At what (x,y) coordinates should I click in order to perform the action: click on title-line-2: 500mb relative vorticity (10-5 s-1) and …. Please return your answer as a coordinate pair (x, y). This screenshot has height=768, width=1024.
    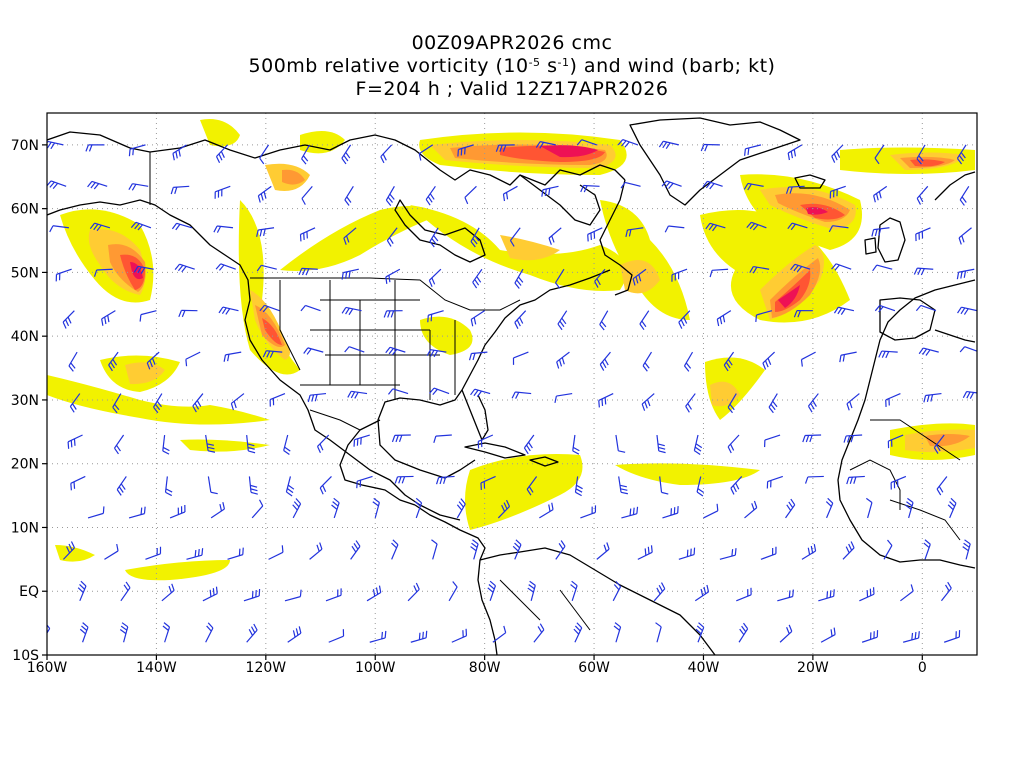
    Looking at the image, I should click on (512, 66).